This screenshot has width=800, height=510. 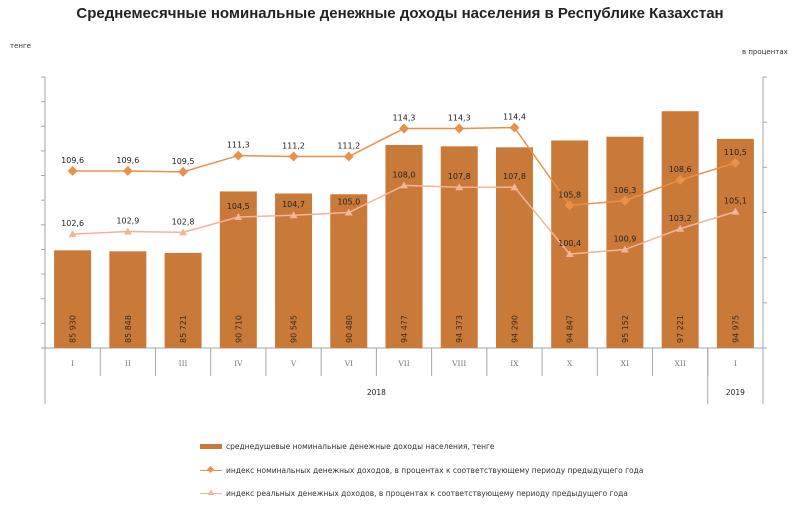 What do you see at coordinates (238, 145) in the screenshot?
I see `data-label: 111,3` at bounding box center [238, 145].